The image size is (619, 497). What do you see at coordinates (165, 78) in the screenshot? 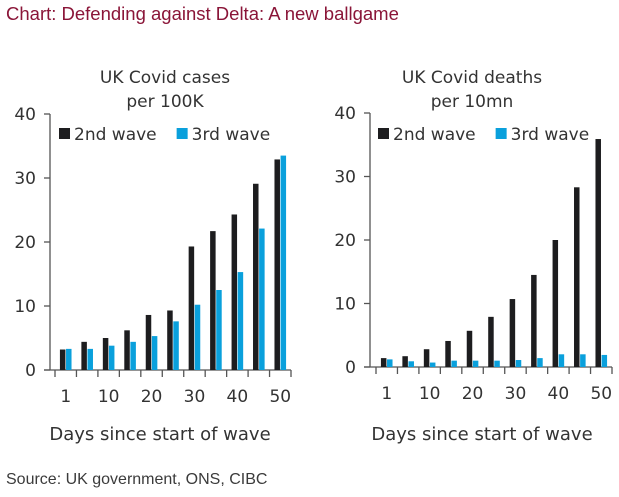
I see `chart-title-line: UK Covid cases` at bounding box center [165, 78].